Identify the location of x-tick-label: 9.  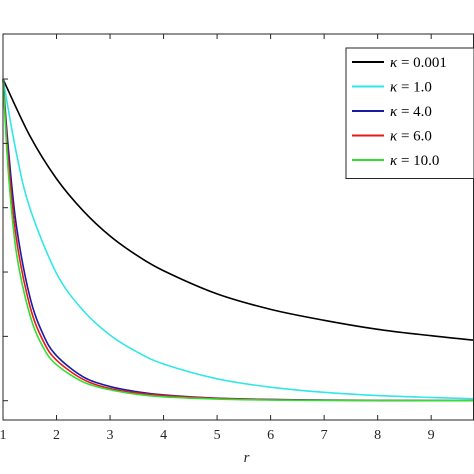
(431, 435).